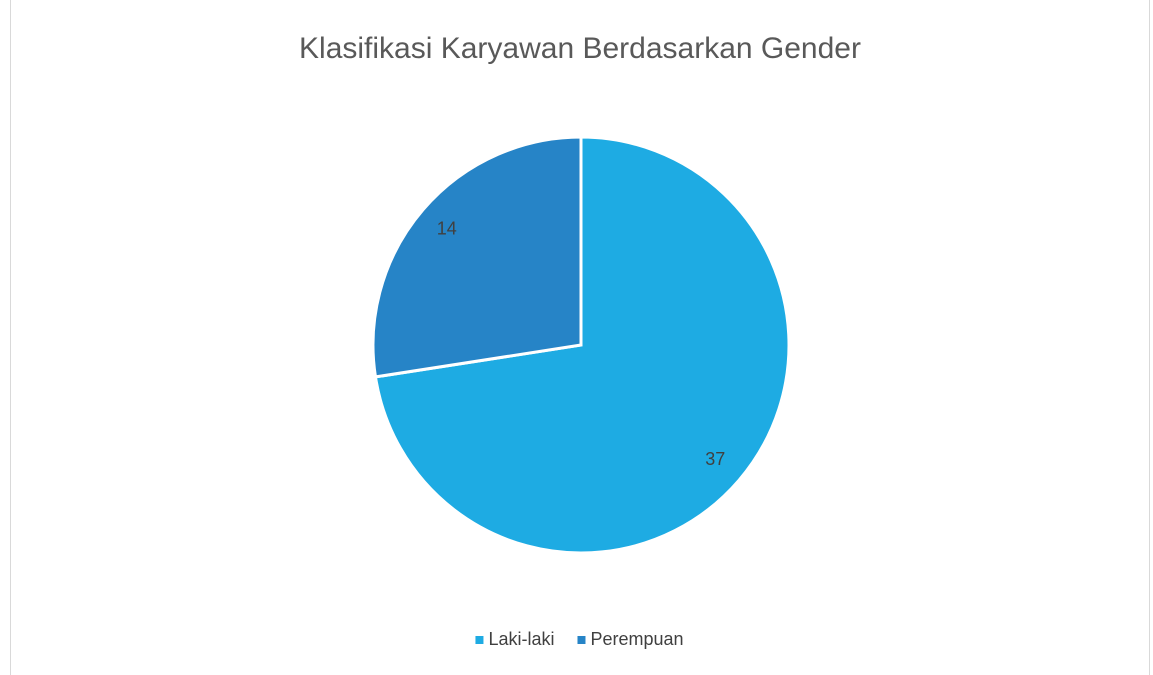 The width and height of the screenshot is (1153, 675). I want to click on legend-label: Perempuan, so click(636, 639).